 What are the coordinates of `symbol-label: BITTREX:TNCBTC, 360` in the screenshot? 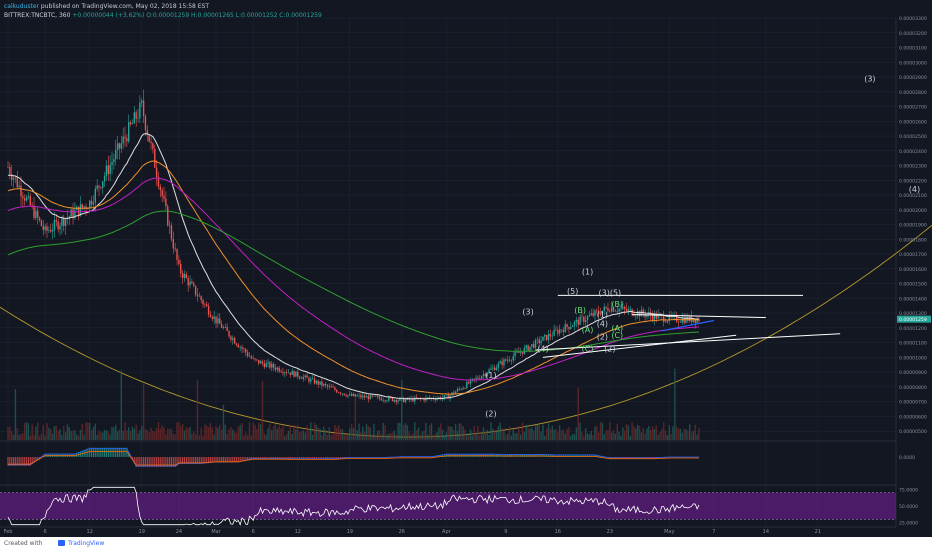 It's located at (37, 15).